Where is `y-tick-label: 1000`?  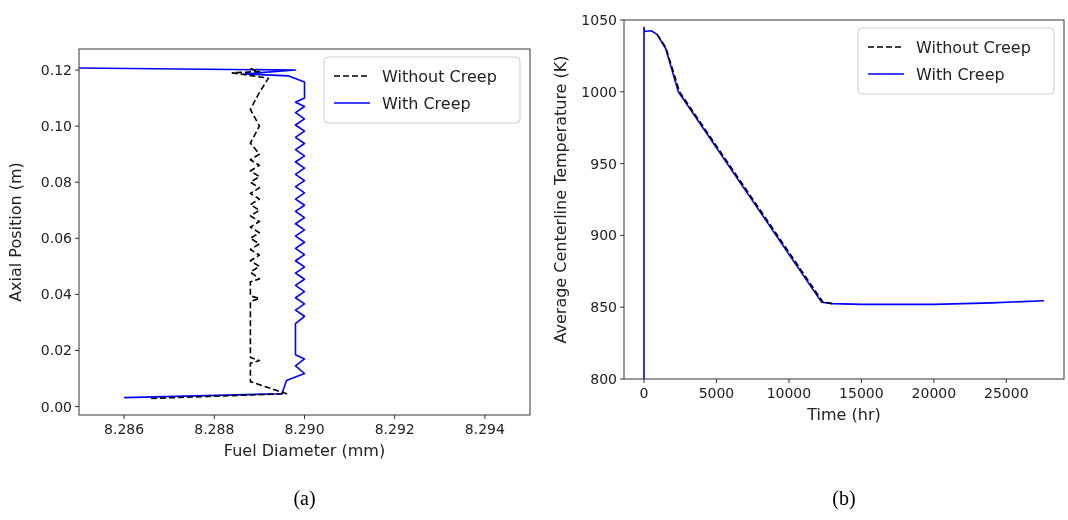 y-tick-label: 1000 is located at coordinates (599, 91).